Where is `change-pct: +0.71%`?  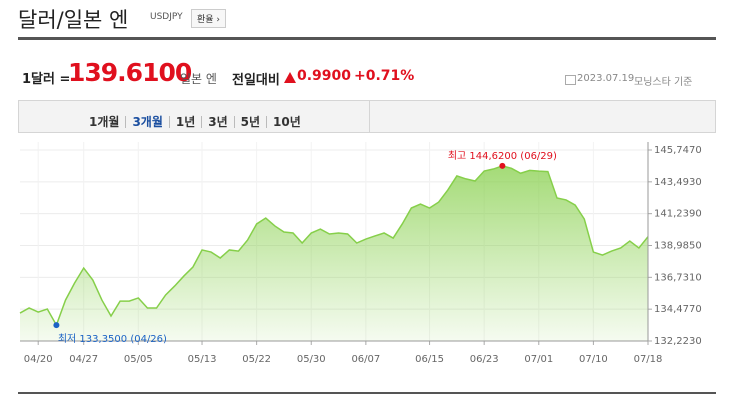 change-pct: +0.71% is located at coordinates (384, 76).